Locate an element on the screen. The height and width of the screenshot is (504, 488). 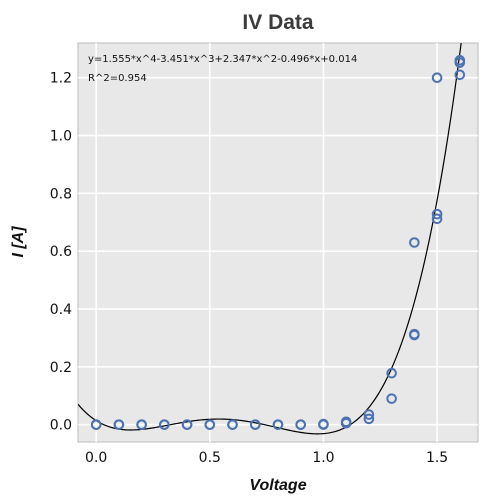
x-tick-label: 0.0 is located at coordinates (96, 458).